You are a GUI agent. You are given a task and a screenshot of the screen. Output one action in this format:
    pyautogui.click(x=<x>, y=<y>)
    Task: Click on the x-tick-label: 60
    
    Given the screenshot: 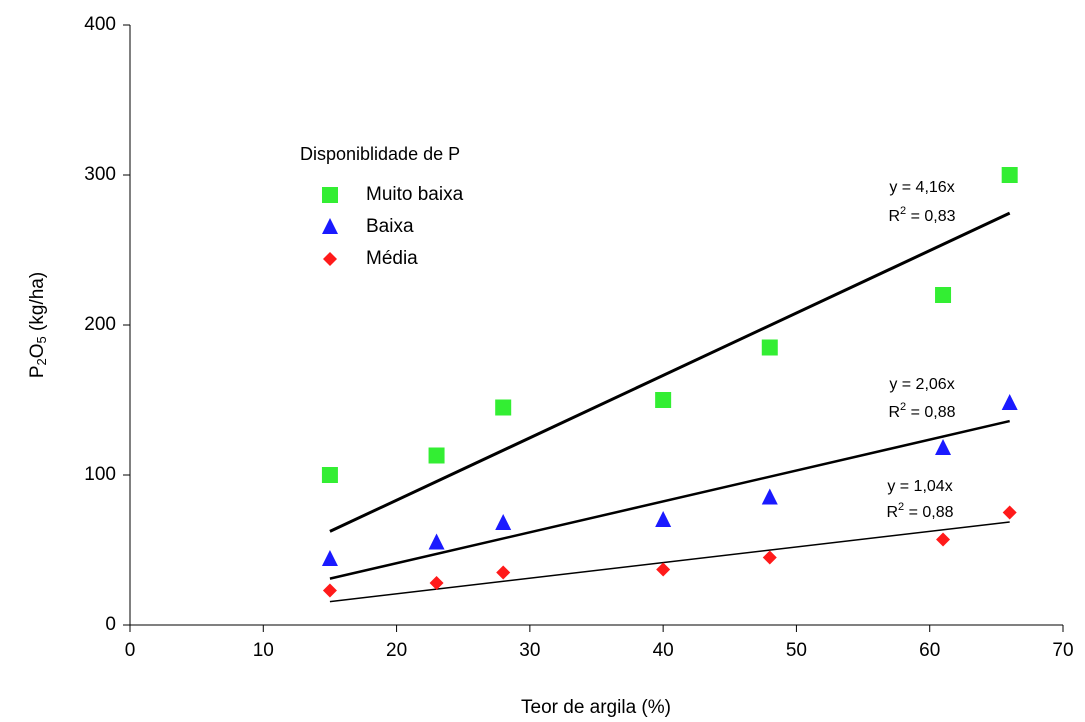 What is the action you would take?
    pyautogui.click(x=929, y=650)
    